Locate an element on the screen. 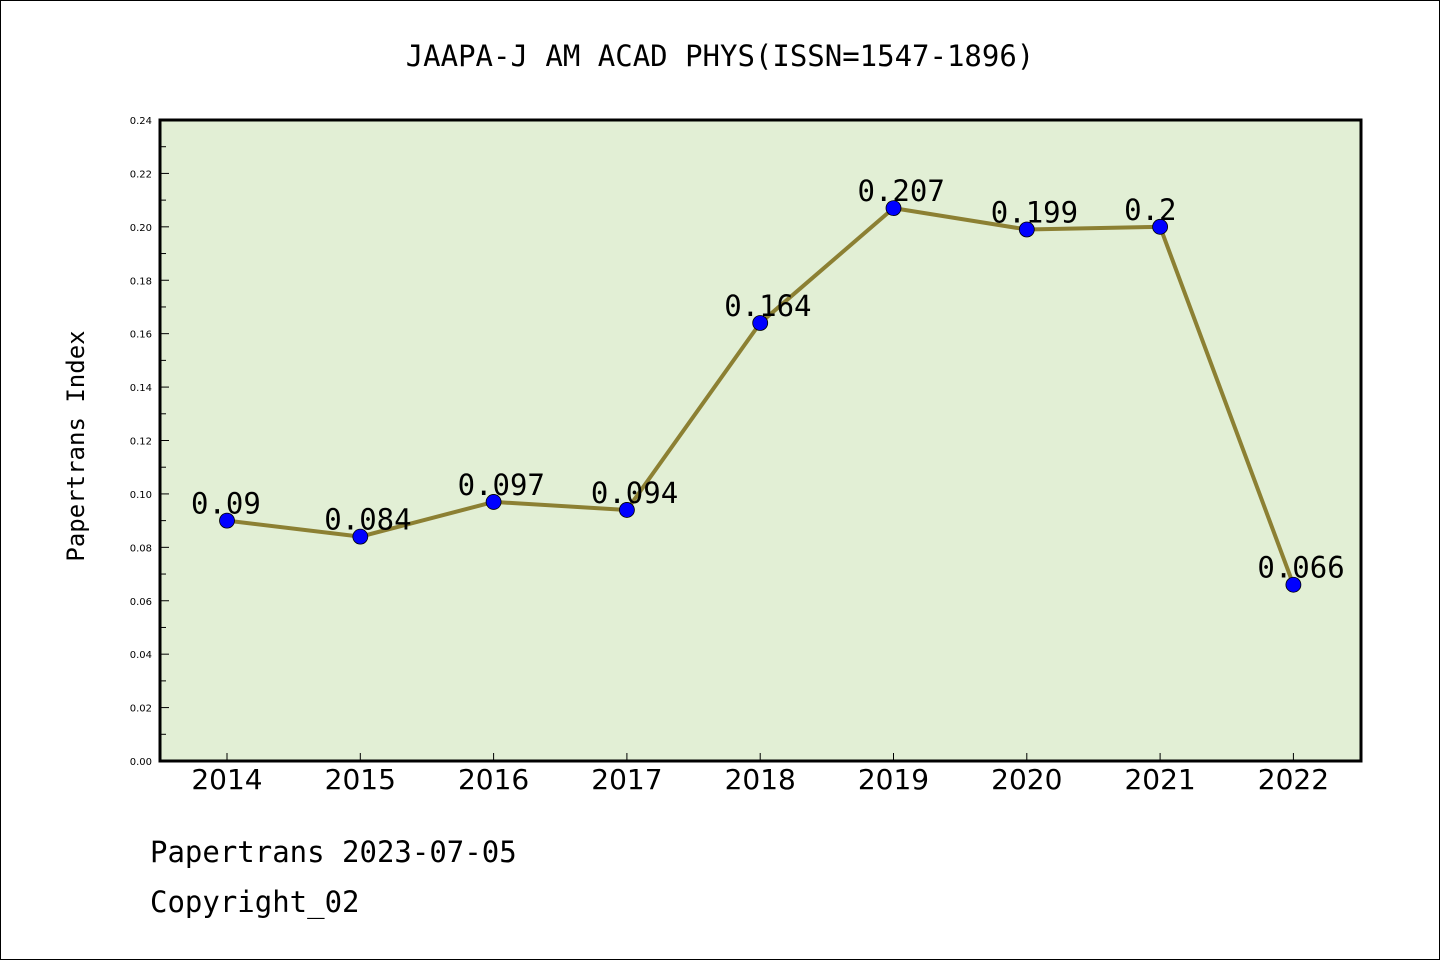 This screenshot has width=1440, height=960. data-label: 0.084 is located at coordinates (367, 520).